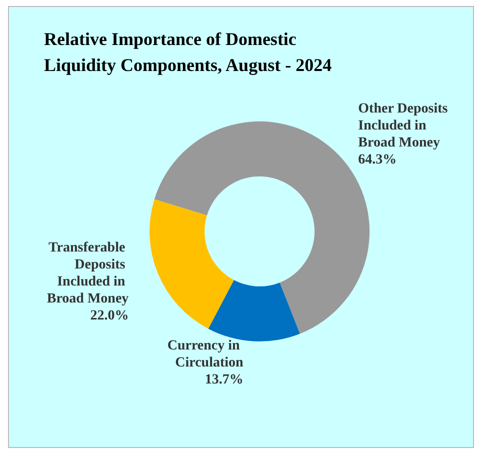 This screenshot has height=452, width=478. What do you see at coordinates (405, 125) in the screenshot?
I see `slice-label: Other Deposits Included in Broad Money` at bounding box center [405, 125].